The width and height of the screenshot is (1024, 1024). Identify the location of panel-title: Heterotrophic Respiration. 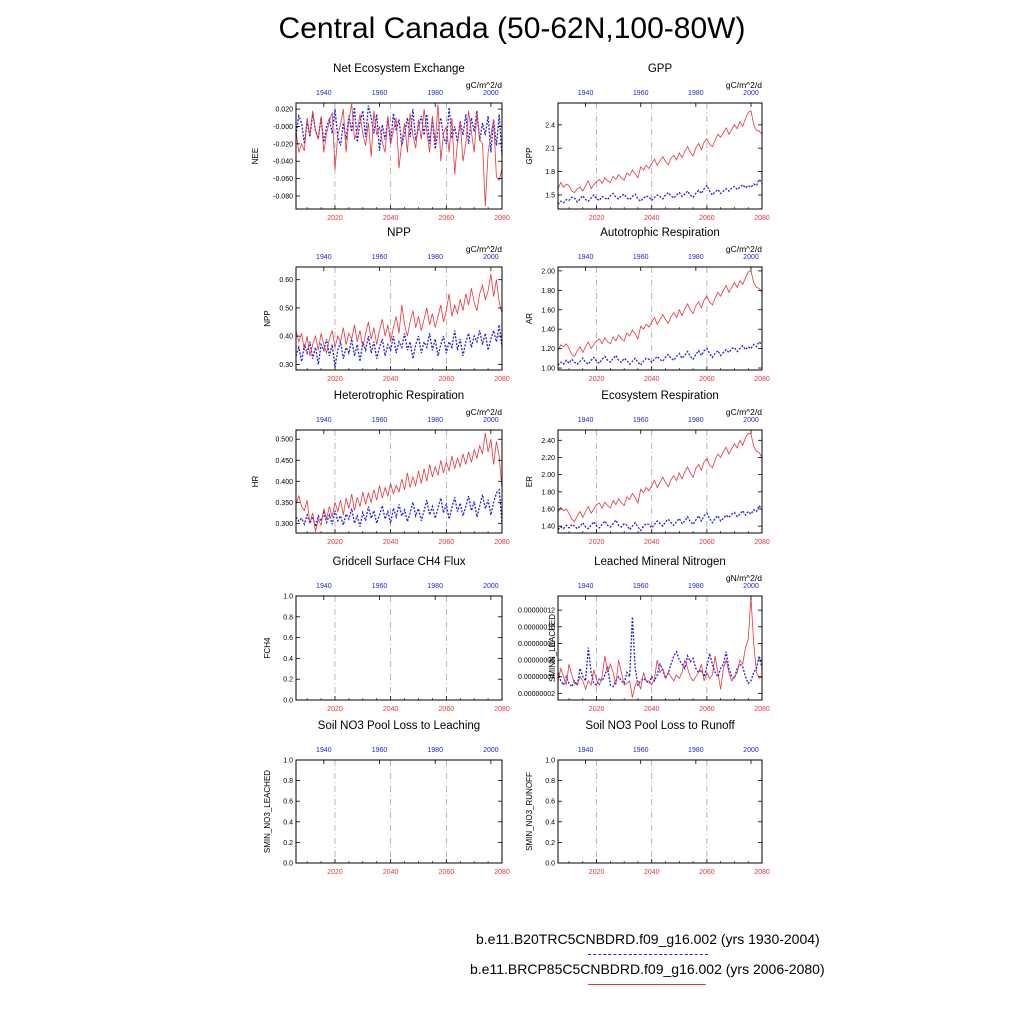
(399, 396).